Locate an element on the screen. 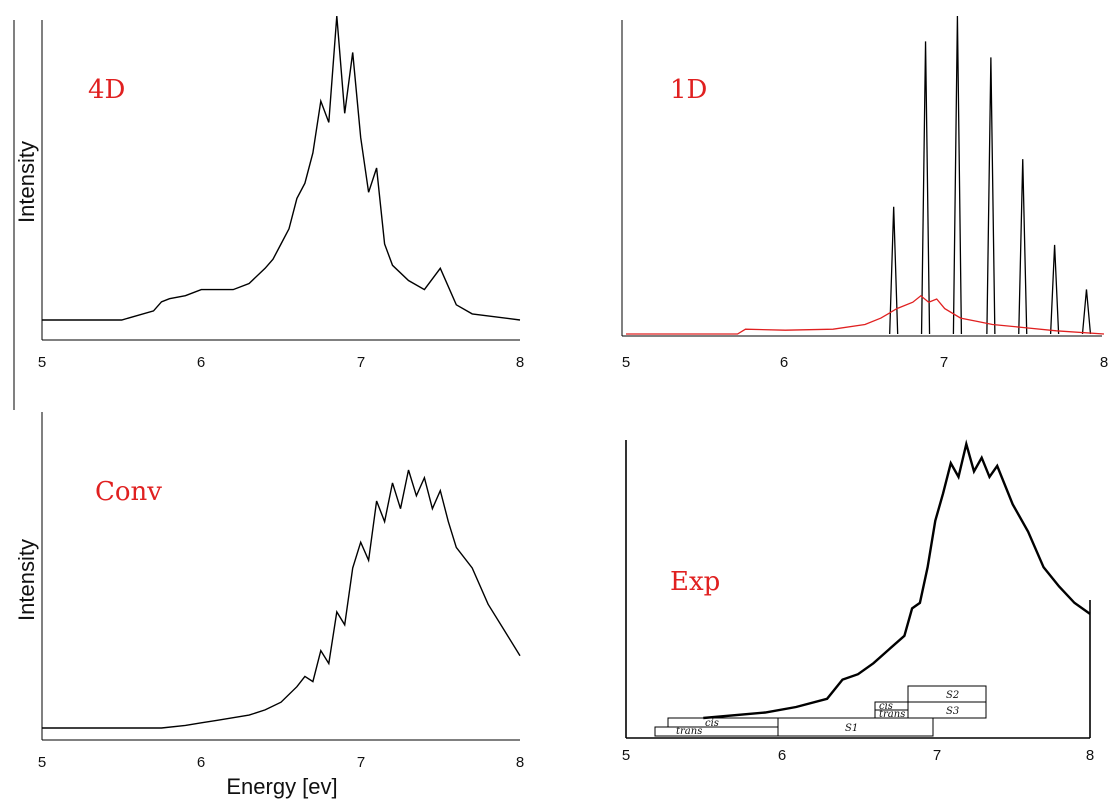 This screenshot has height=802, width=1112. panel-4d-tick-7: 7 is located at coordinates (361, 362).